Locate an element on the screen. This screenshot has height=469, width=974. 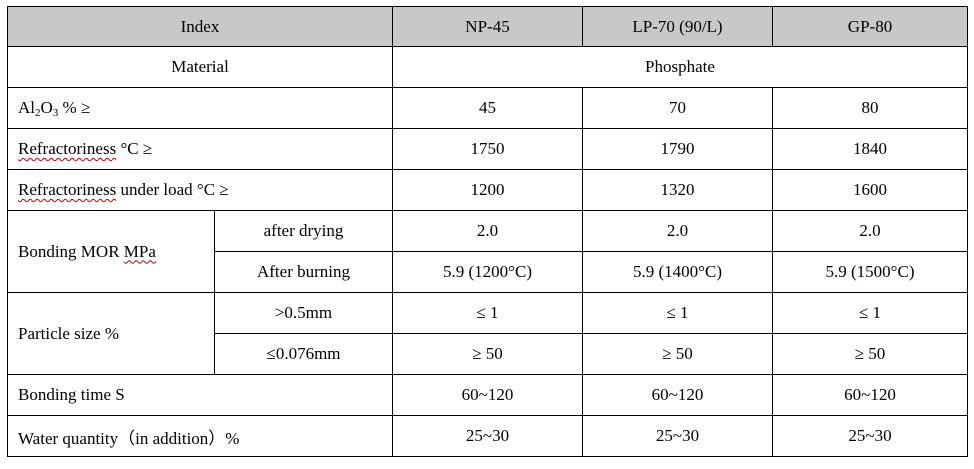
bonding-time-label: Bonding time S is located at coordinates (200, 395).